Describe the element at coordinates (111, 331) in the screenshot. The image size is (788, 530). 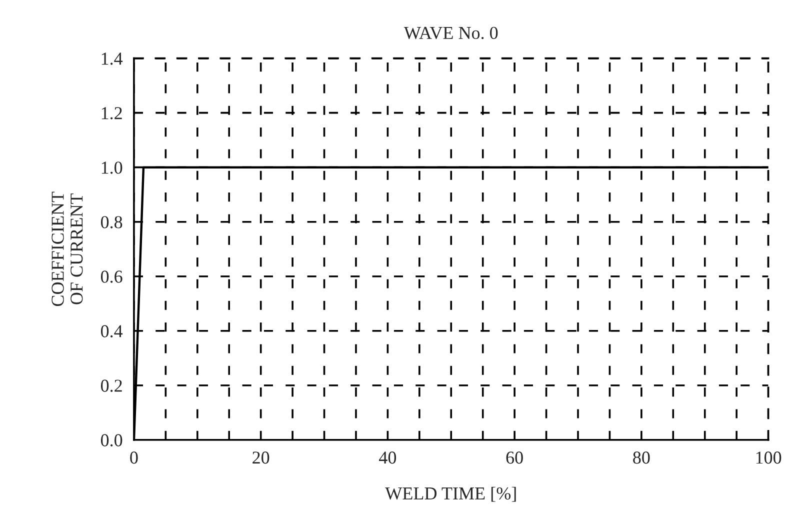
I see `y-tick-label: 0.4` at that location.